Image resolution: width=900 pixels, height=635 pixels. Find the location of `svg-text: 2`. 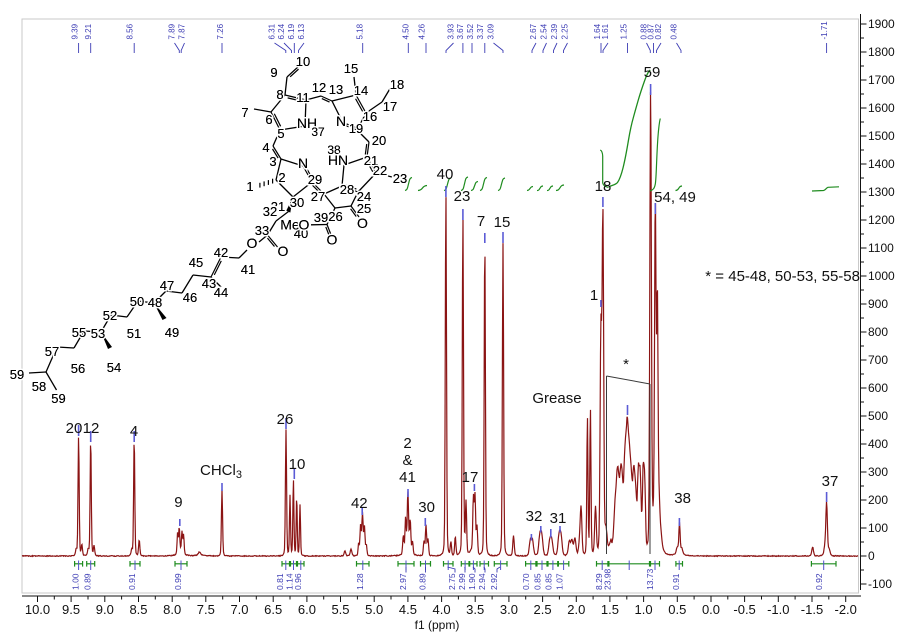

svg-text: 2 is located at coordinates (407, 443).